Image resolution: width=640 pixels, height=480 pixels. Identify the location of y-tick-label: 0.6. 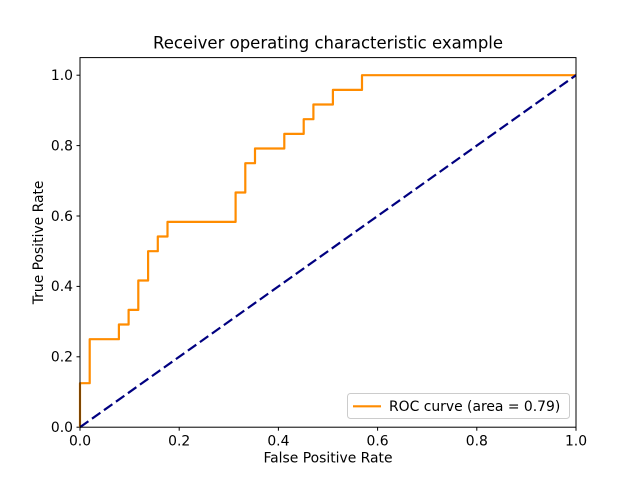
(62, 217).